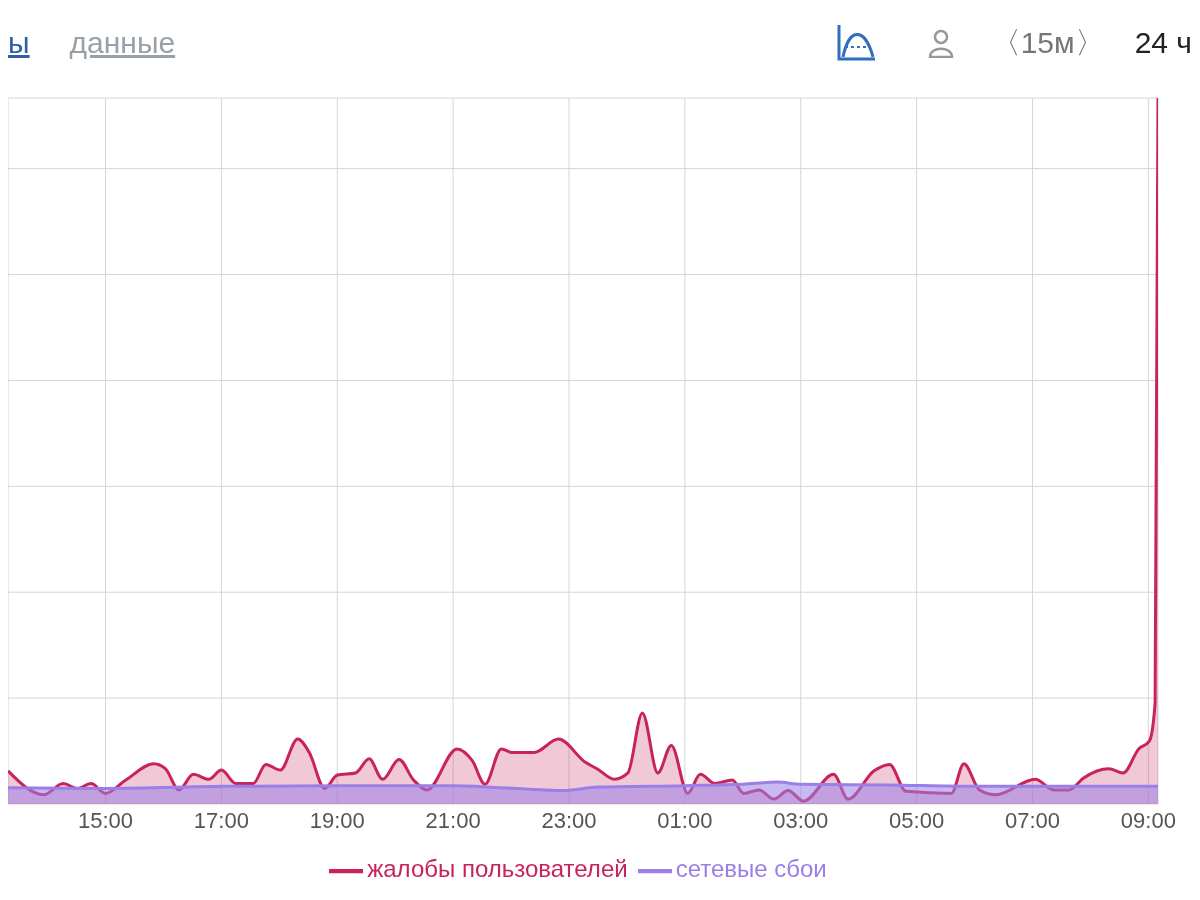 The image size is (1200, 900). I want to click on text: данные, so click(122, 43).